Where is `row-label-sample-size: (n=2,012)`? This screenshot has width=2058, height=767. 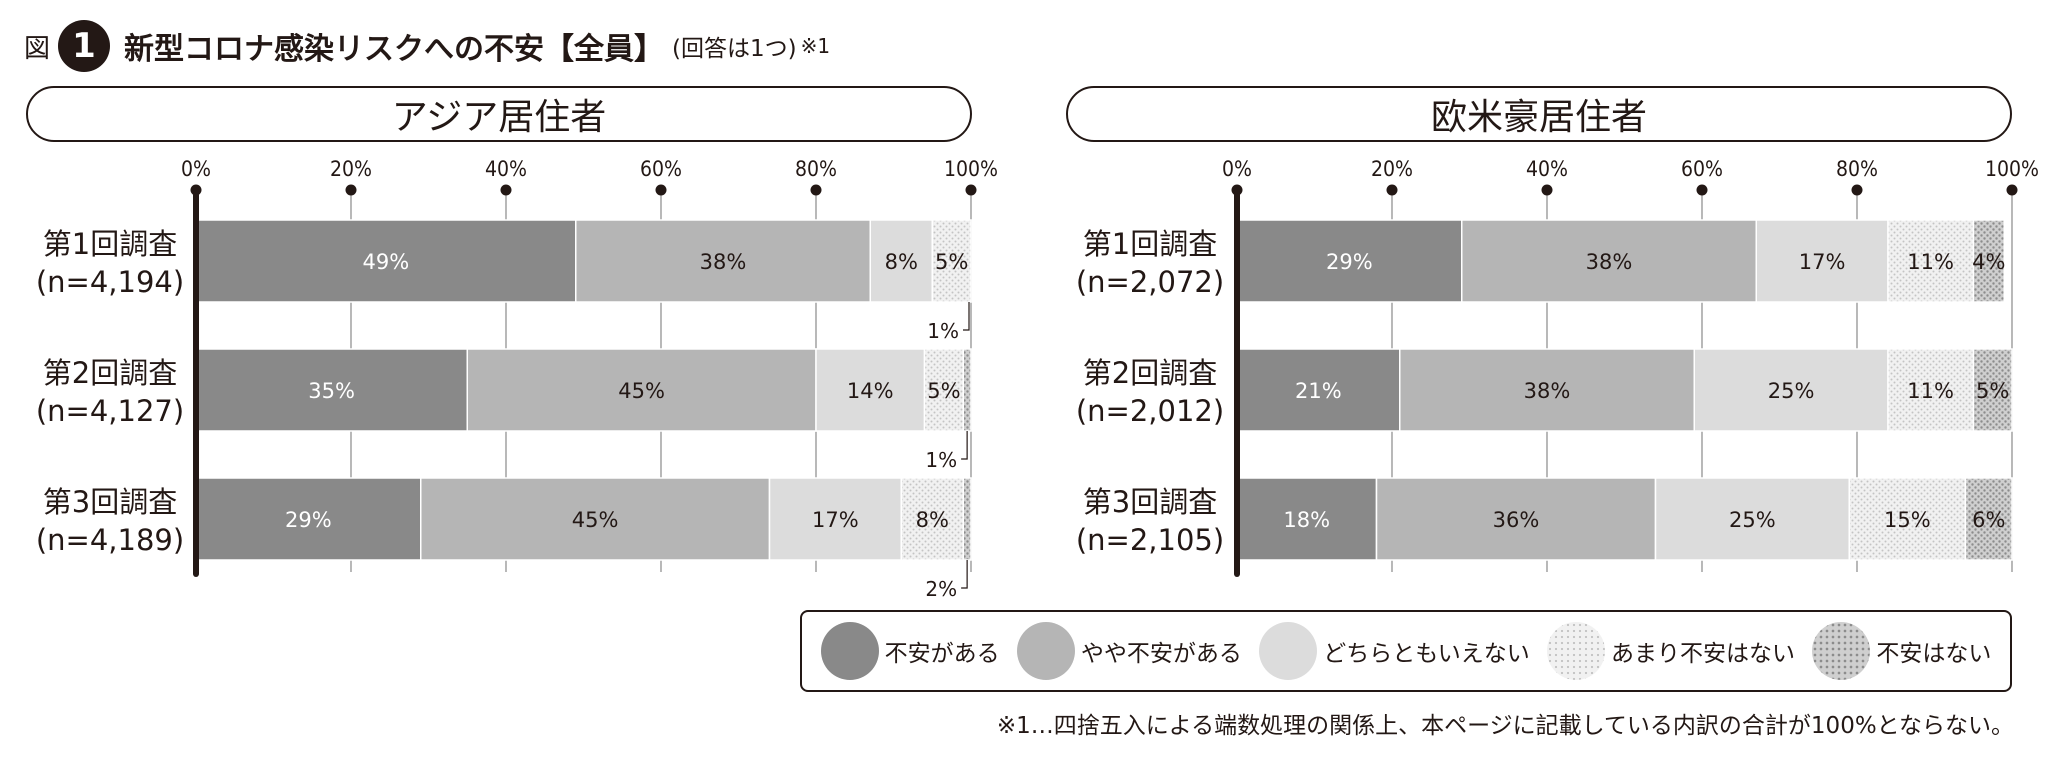
row-label-sample-size: (n=2,012) is located at coordinates (1150, 411).